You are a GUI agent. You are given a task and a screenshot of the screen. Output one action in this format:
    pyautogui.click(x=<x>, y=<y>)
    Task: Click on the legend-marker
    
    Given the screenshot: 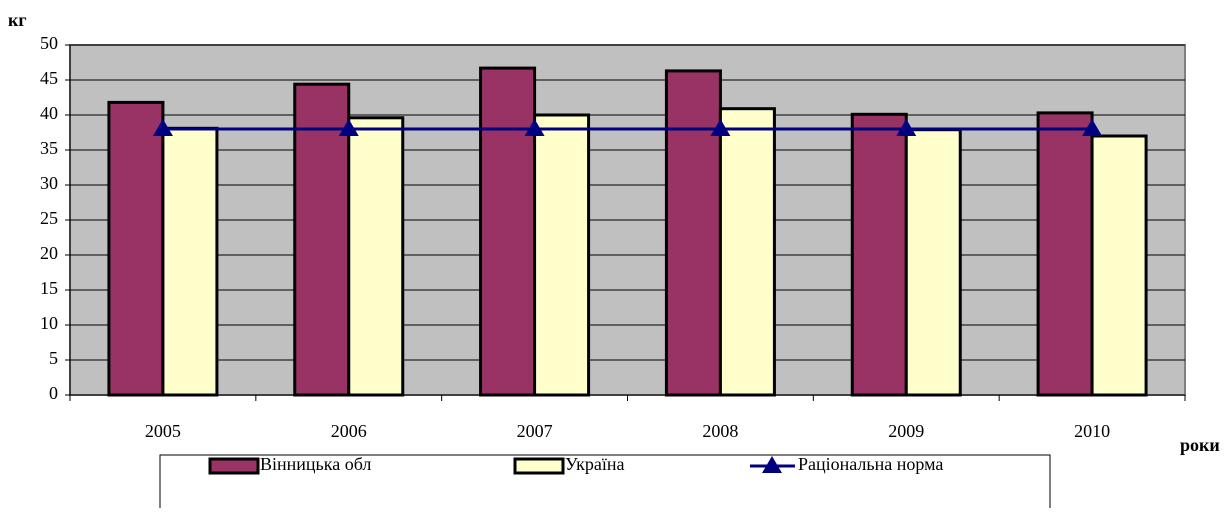 What is the action you would take?
    pyautogui.click(x=772, y=464)
    